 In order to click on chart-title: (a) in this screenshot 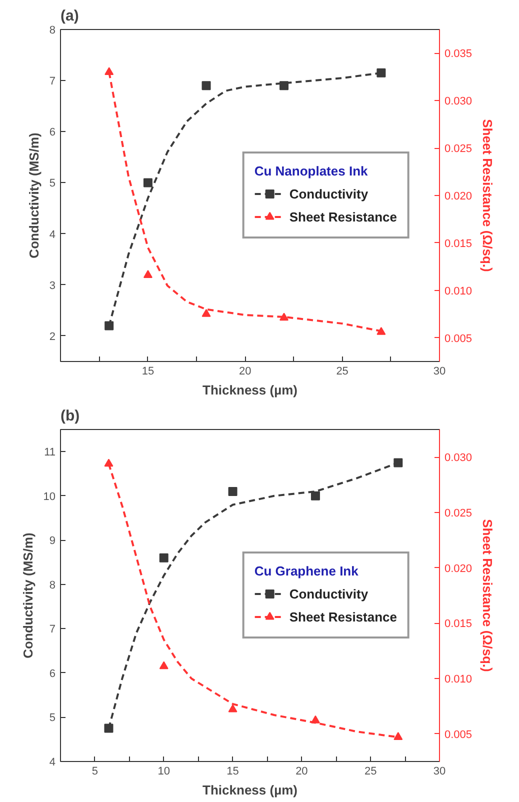, I will do `click(69, 16)`.